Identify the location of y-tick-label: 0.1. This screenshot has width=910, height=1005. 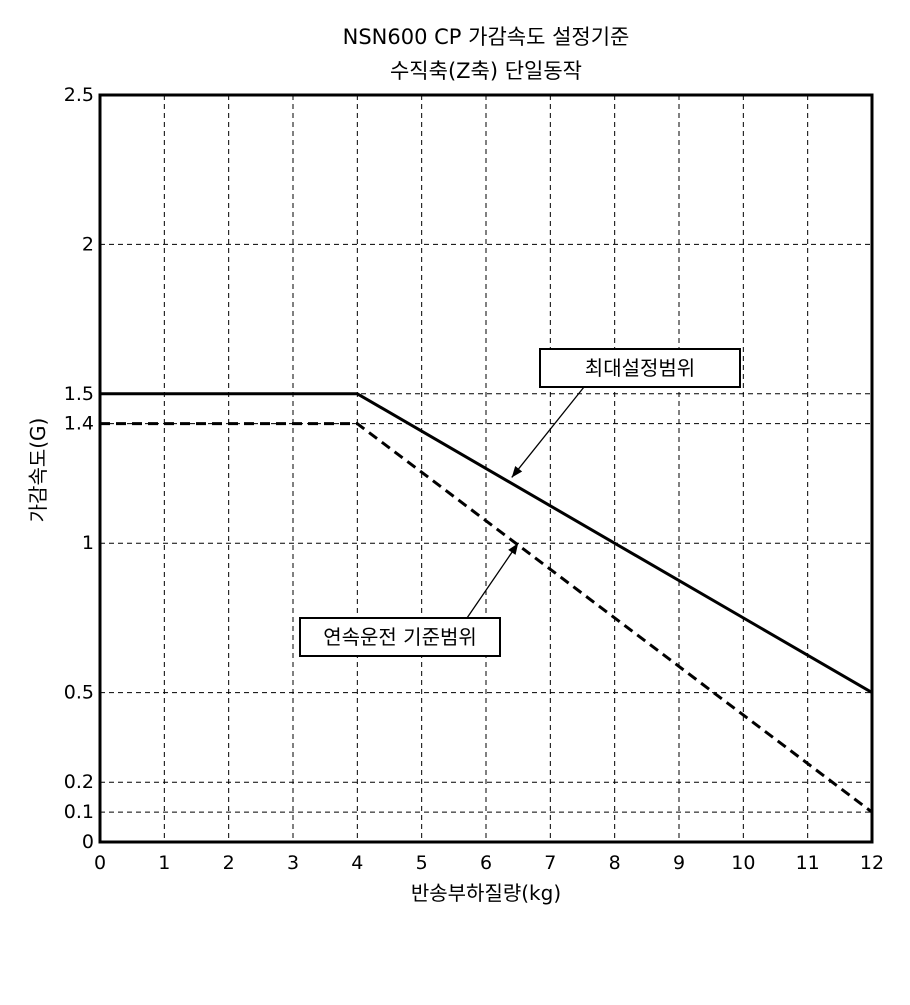
(79, 812).